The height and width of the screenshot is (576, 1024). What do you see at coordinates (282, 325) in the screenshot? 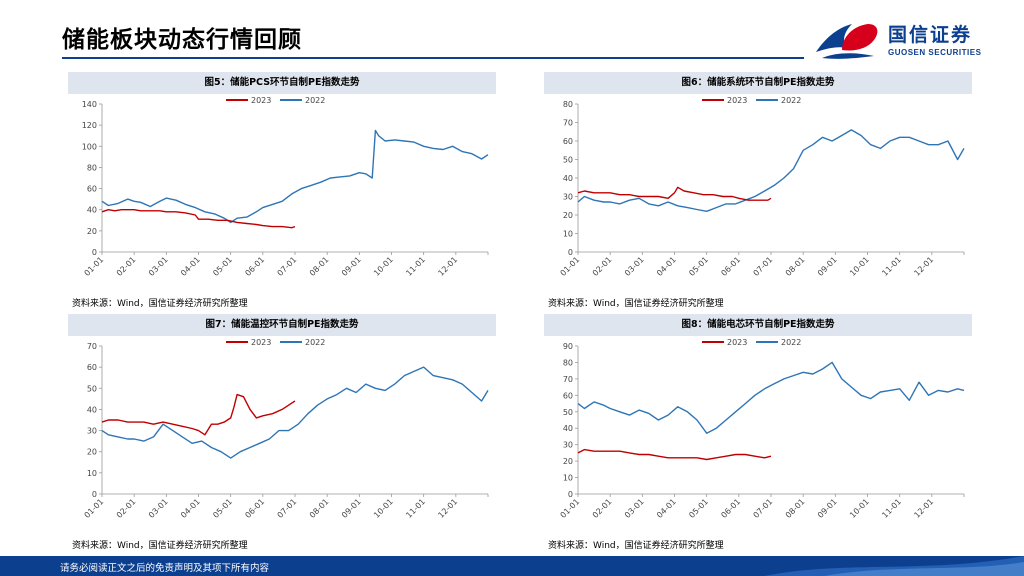
I see `chart-title: 图7：储能温控环节自制PE指数走势` at bounding box center [282, 325].